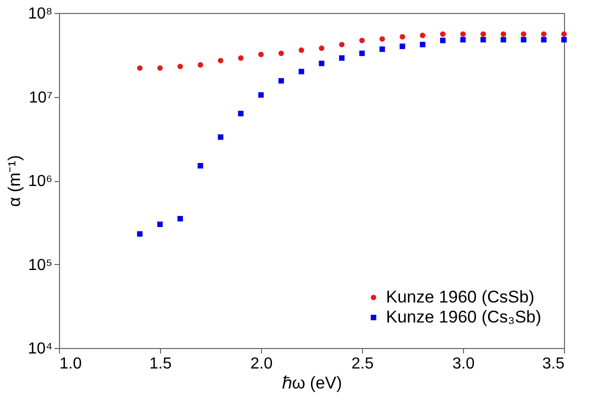 This screenshot has height=420, width=600. What do you see at coordinates (463, 364) in the screenshot?
I see `x-tick-label: 3.0` at bounding box center [463, 364].